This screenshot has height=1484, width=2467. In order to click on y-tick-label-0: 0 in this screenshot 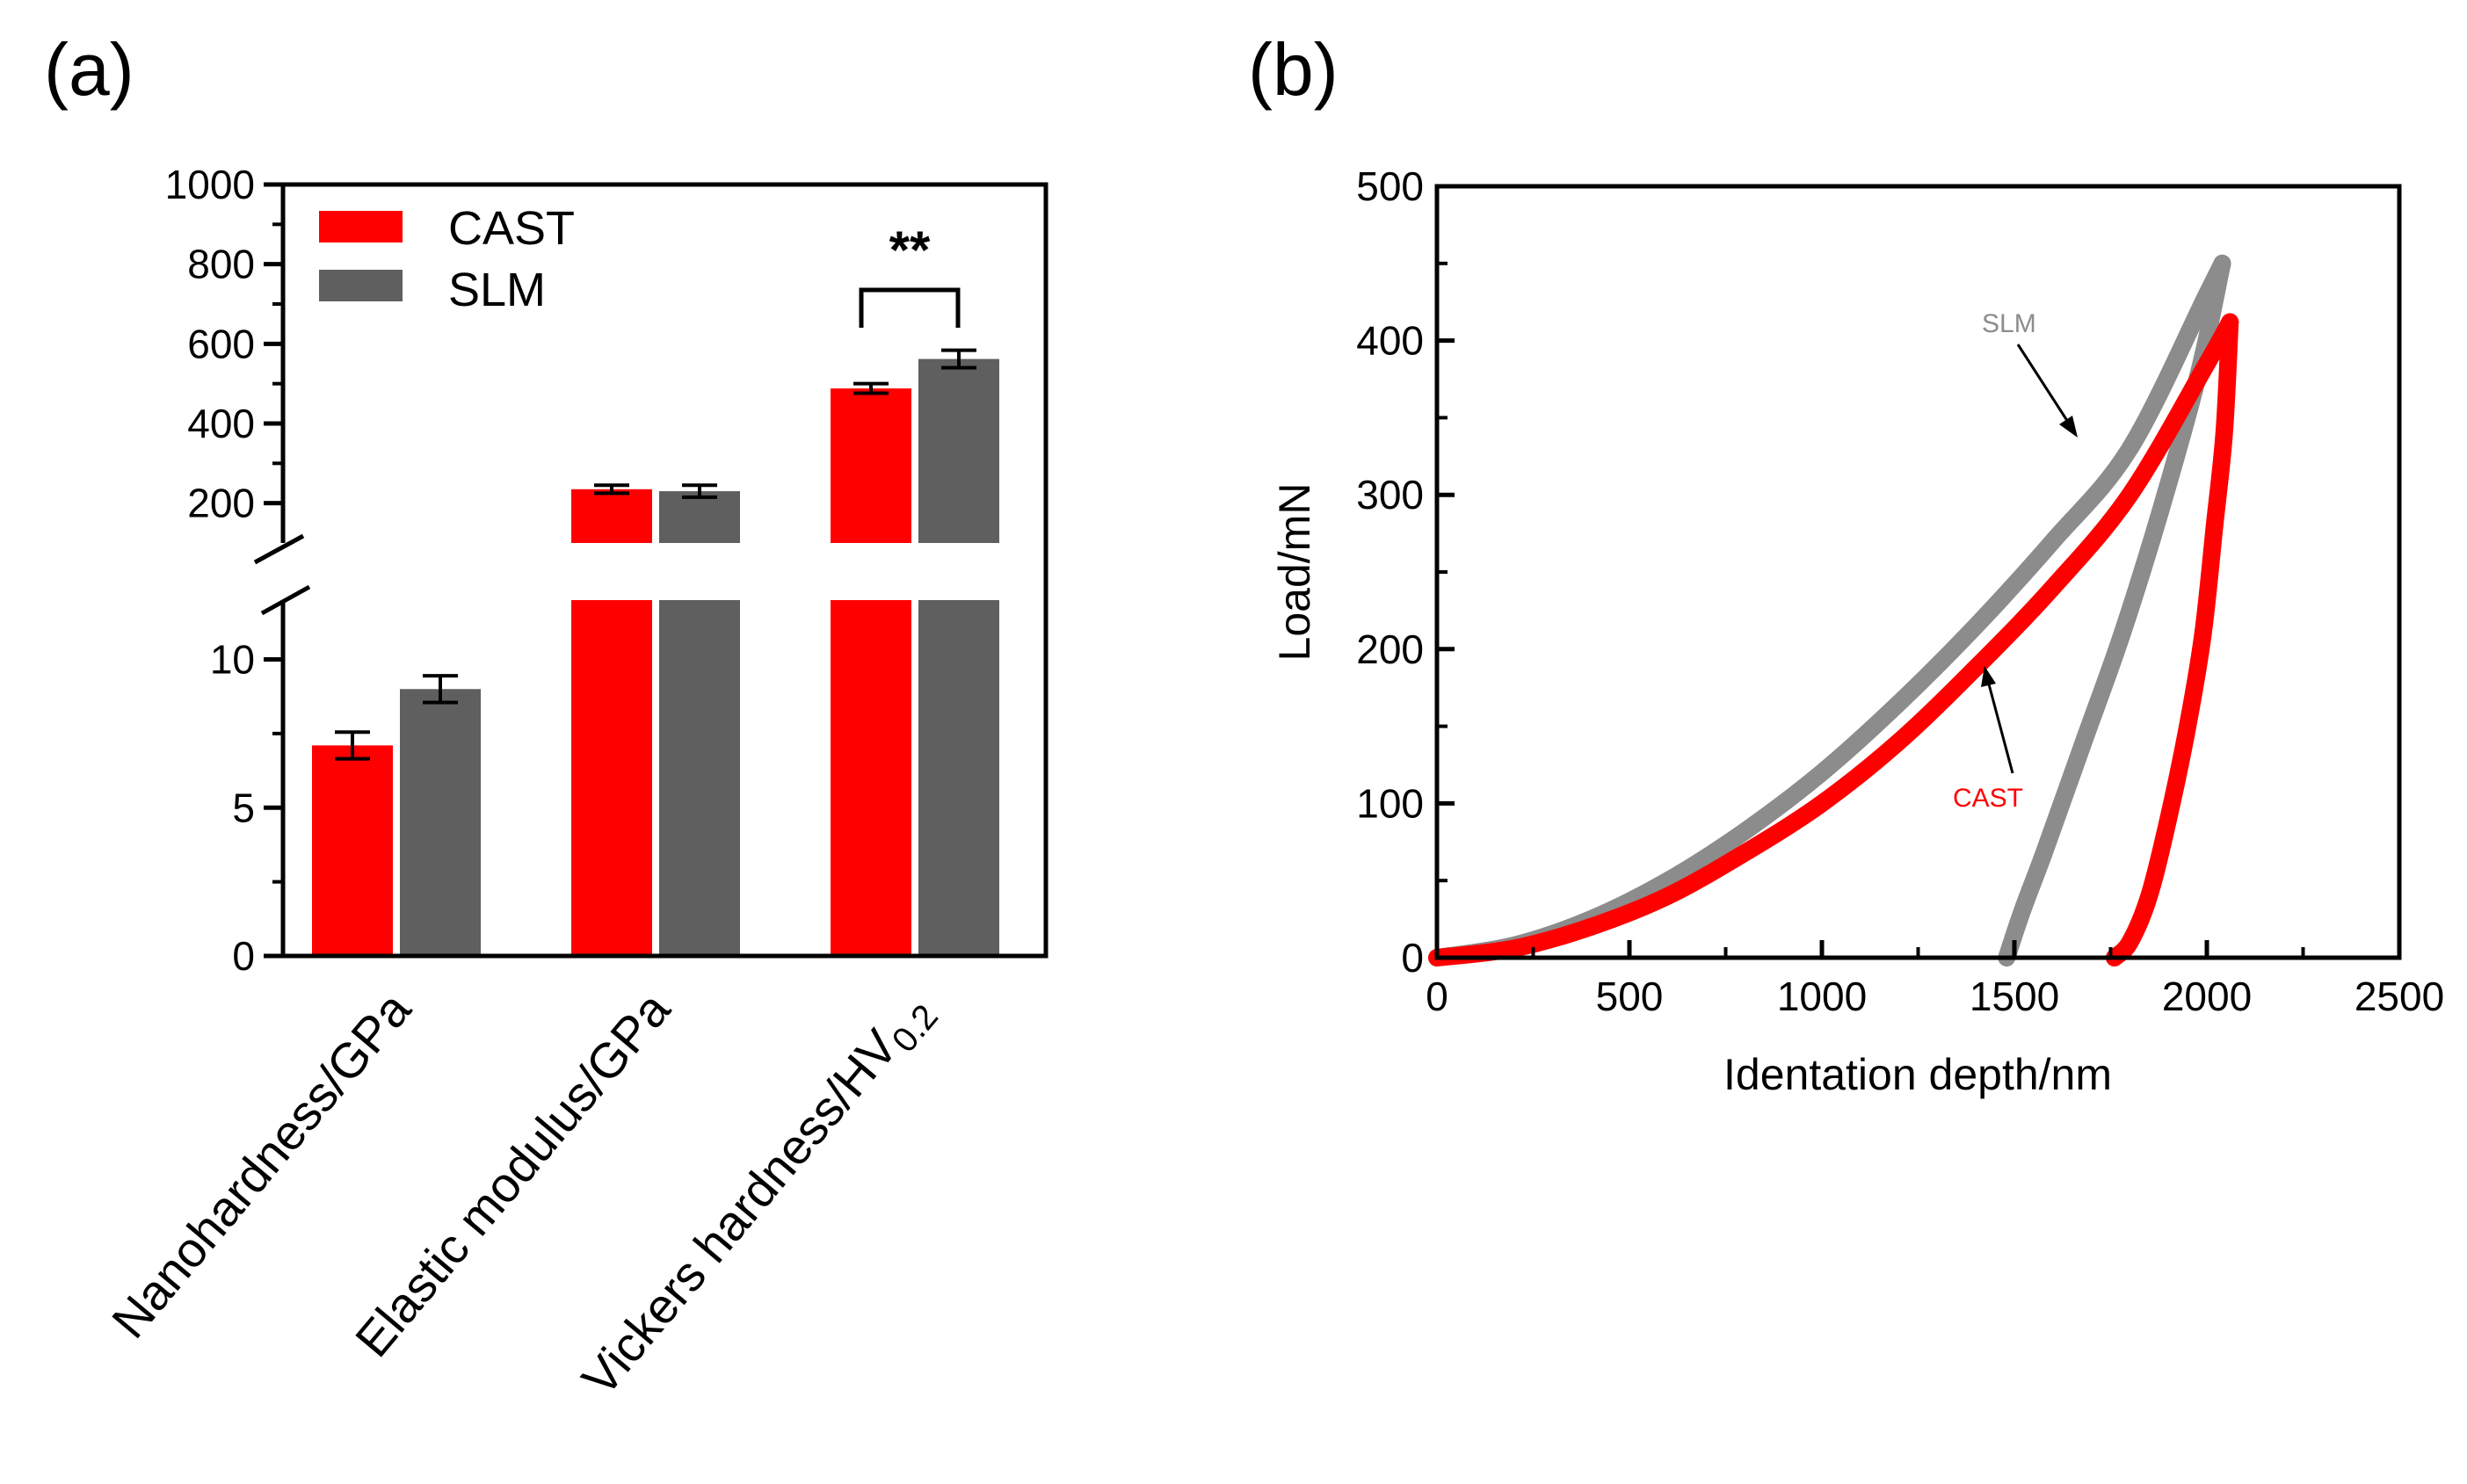, I will do `click(1412, 958)`.